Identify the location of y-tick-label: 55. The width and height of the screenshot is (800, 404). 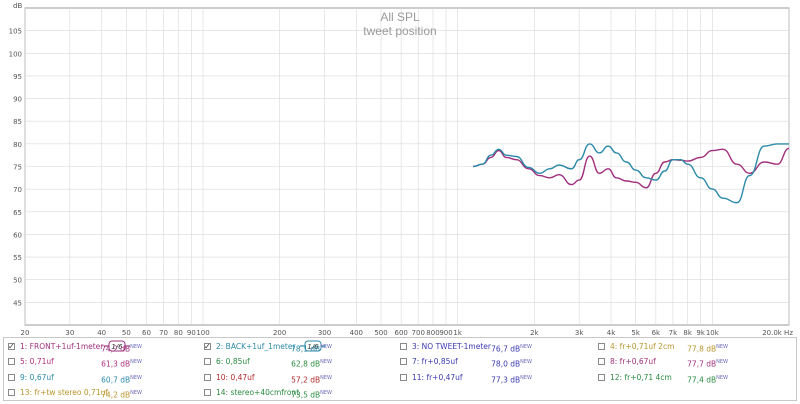
(17, 258).